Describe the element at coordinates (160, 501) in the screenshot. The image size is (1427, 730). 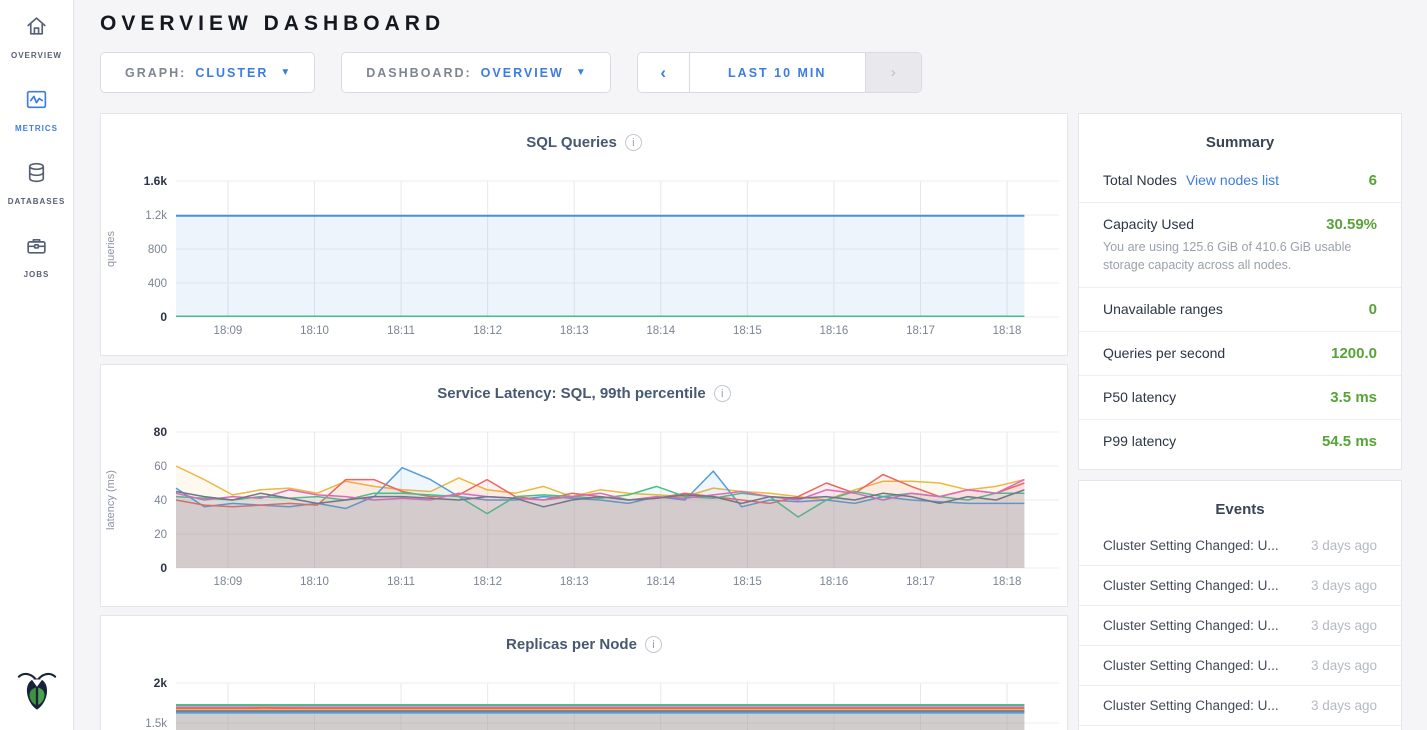
I see `svg-text: 40` at that location.